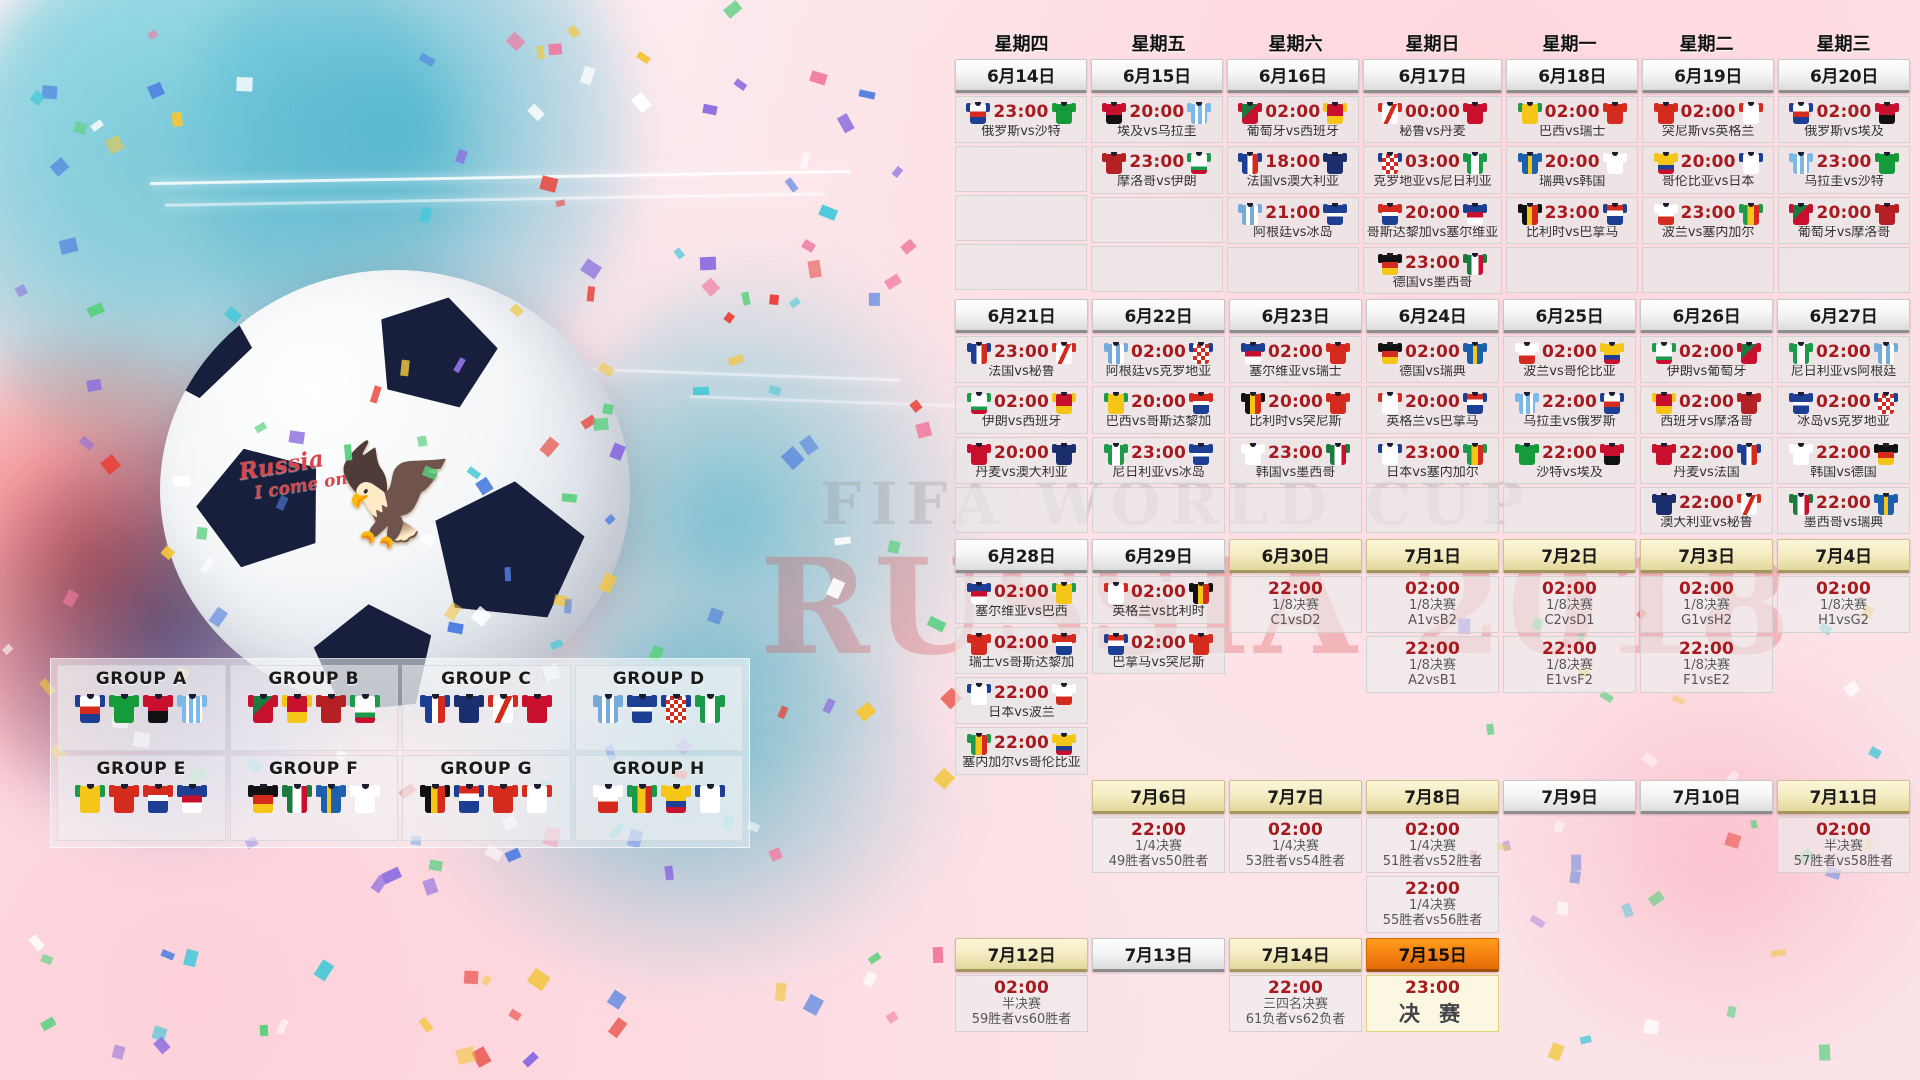  I want to click on group-box-a: GROUP A, so click(141, 708).